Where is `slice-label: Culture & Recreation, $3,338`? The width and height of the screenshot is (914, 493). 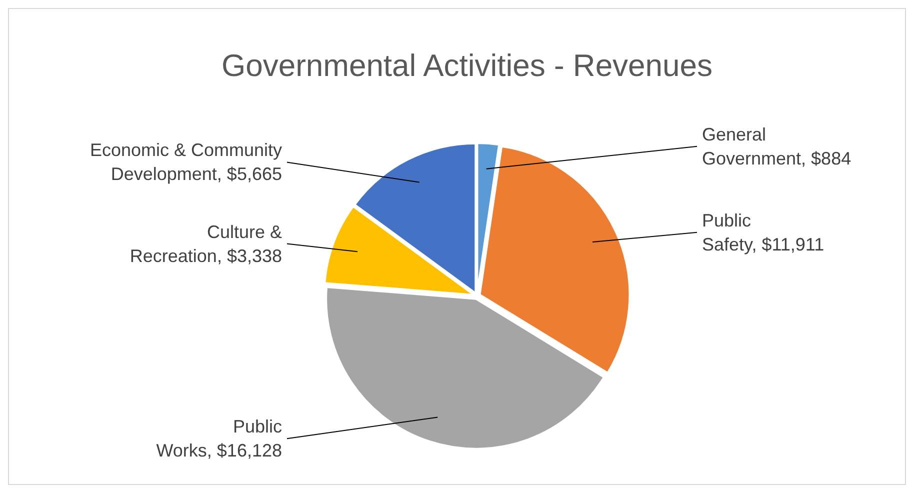
slice-label: Culture & Recreation, $3,338 is located at coordinates (206, 244).